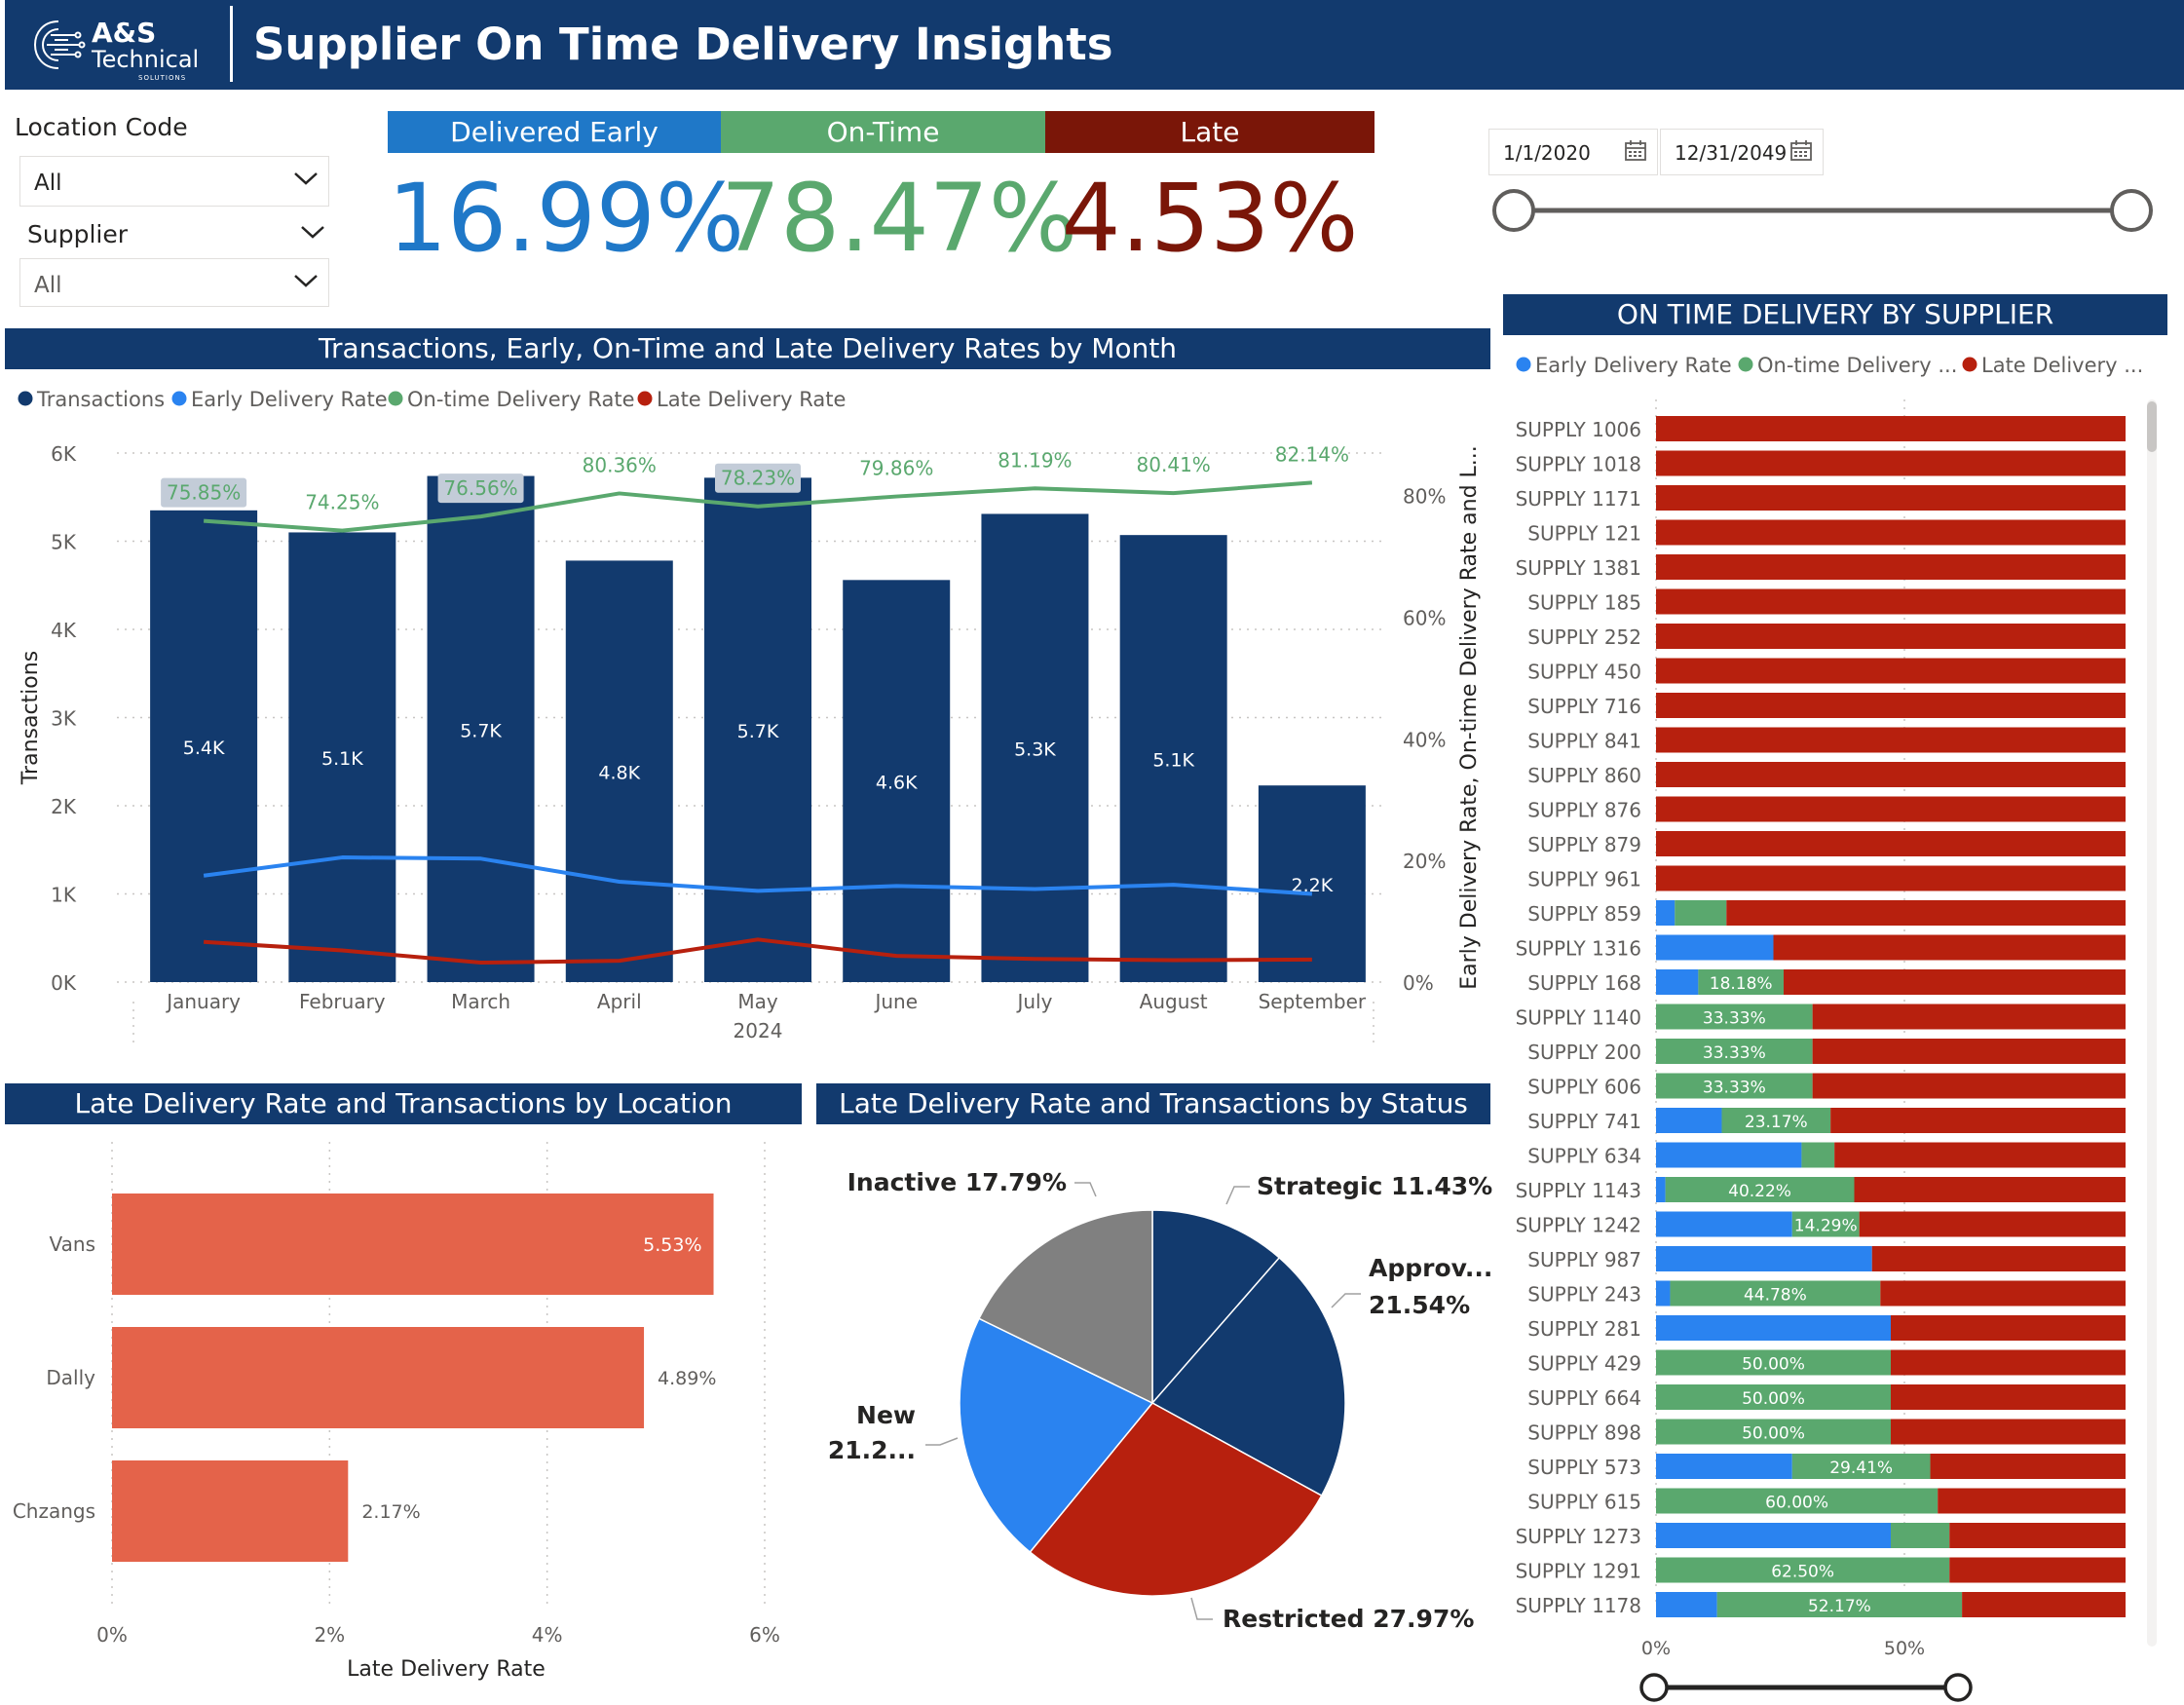 The image size is (2184, 1705). I want to click on company-logo: A&S Technical SOLUTIONS, so click(126, 48).